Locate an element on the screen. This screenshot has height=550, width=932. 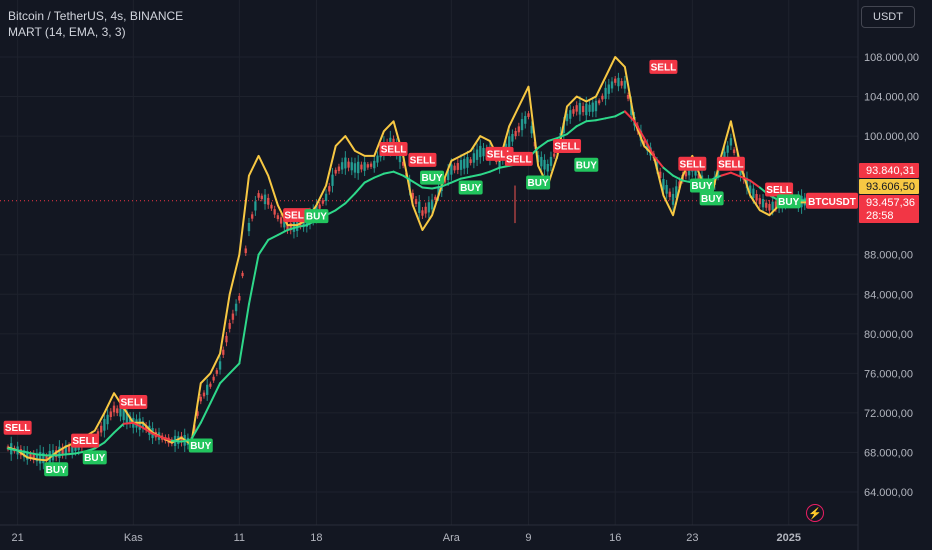
price-tag-label: 93.457,36 is located at coordinates (890, 203).